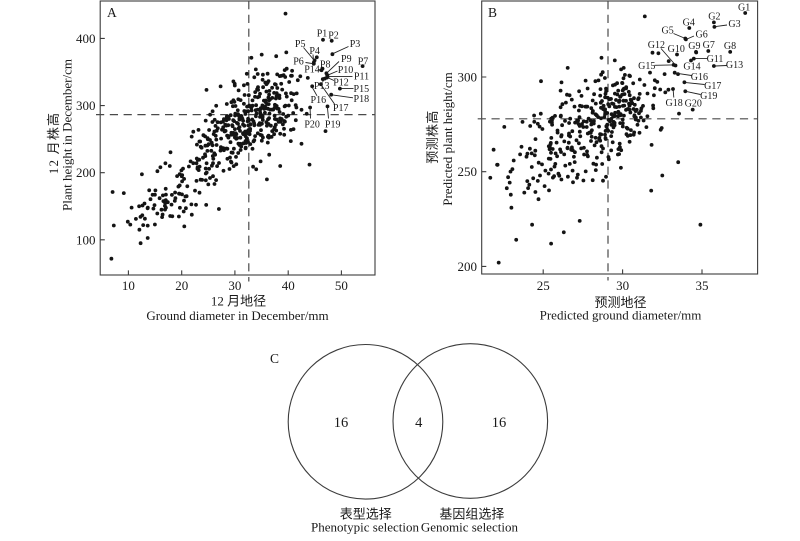 This screenshot has width=800, height=541. Describe the element at coordinates (341, 285) in the screenshot. I see `svg-text: 50` at that location.